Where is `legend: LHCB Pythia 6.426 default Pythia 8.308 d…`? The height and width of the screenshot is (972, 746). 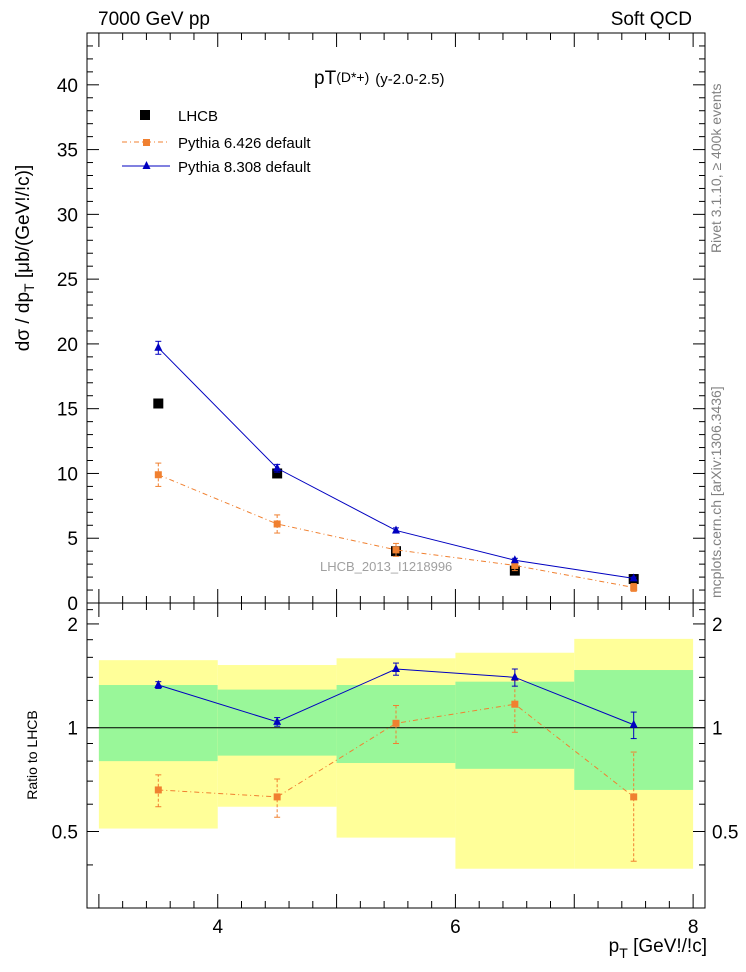 legend: LHCB Pythia 6.426 default Pythia 8.308 d… is located at coordinates (216, 142).